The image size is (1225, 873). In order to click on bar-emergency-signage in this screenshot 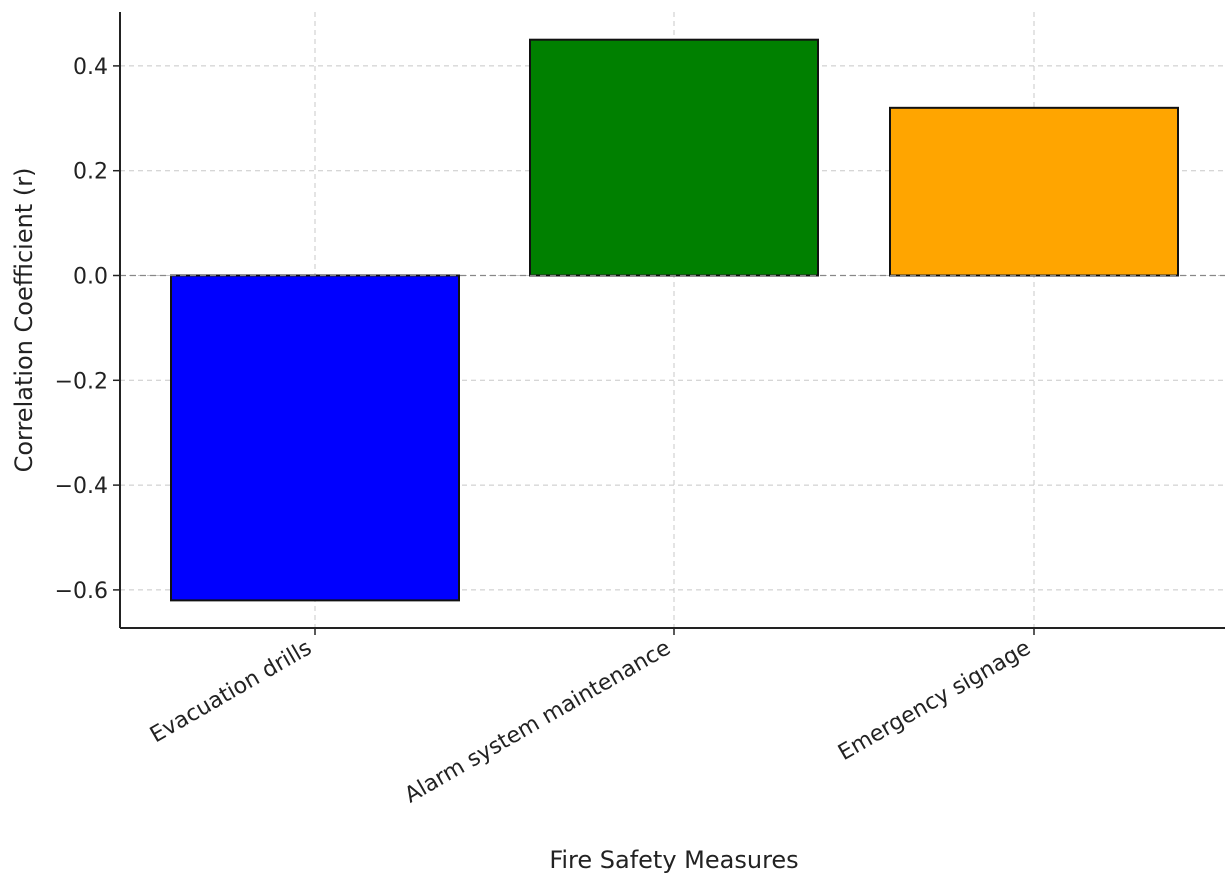, I will do `click(1034, 191)`.